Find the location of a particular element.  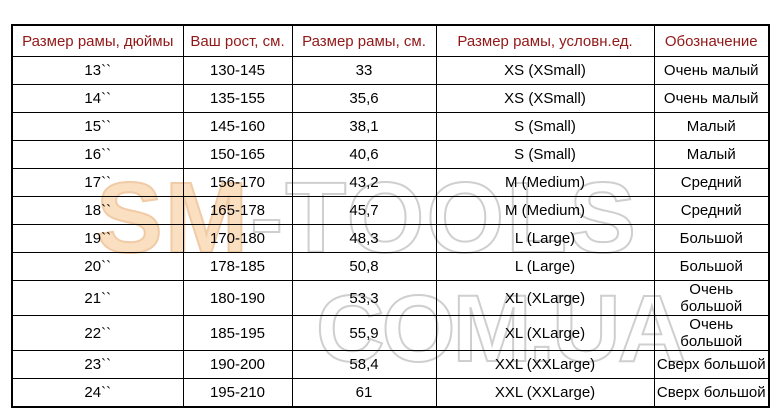

table-row: 16`` 150-165 40,6 S (Small) Малый is located at coordinates (390, 154).